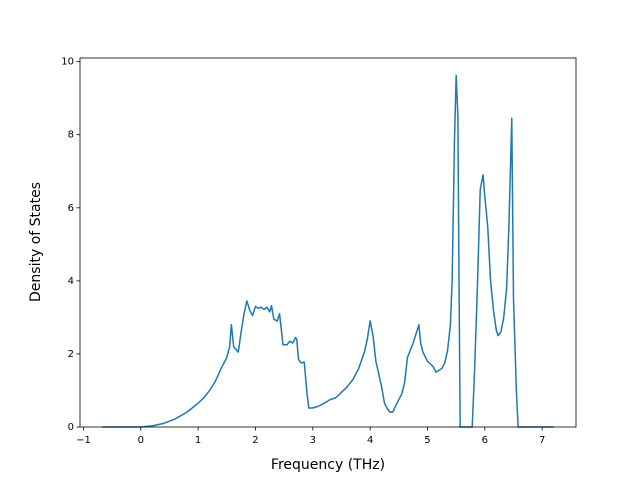 This screenshot has height=480, width=640. I want to click on y-tick-label: 10, so click(67, 62).